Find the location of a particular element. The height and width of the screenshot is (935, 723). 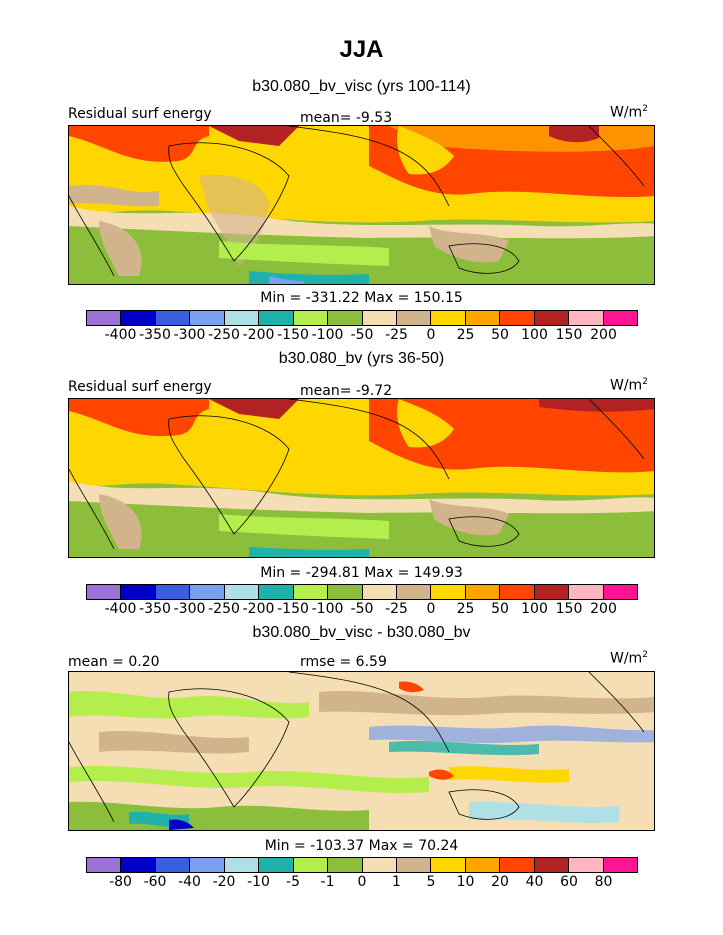

colorbar-tick-label: 10 is located at coordinates (465, 882).